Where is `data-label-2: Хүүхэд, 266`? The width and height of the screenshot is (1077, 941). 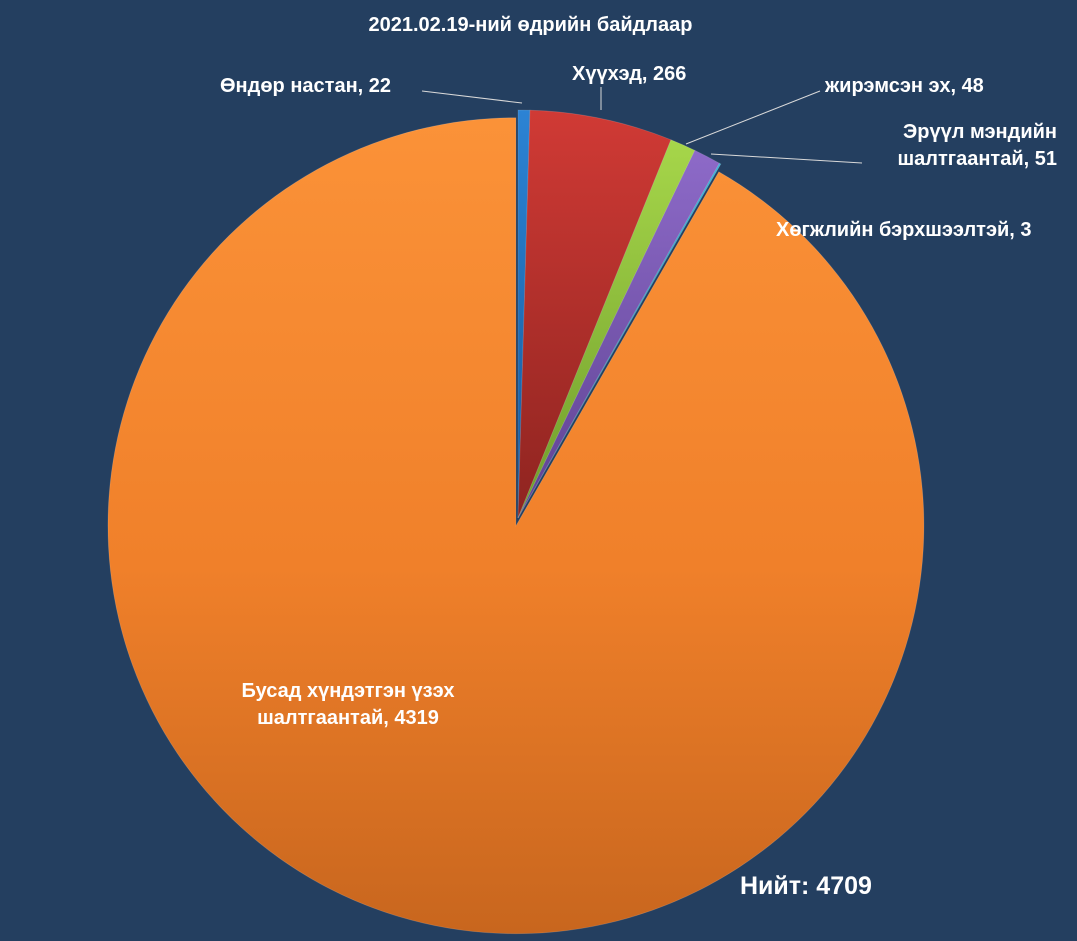 data-label-2: Хүүхэд, 266 is located at coordinates (629, 74).